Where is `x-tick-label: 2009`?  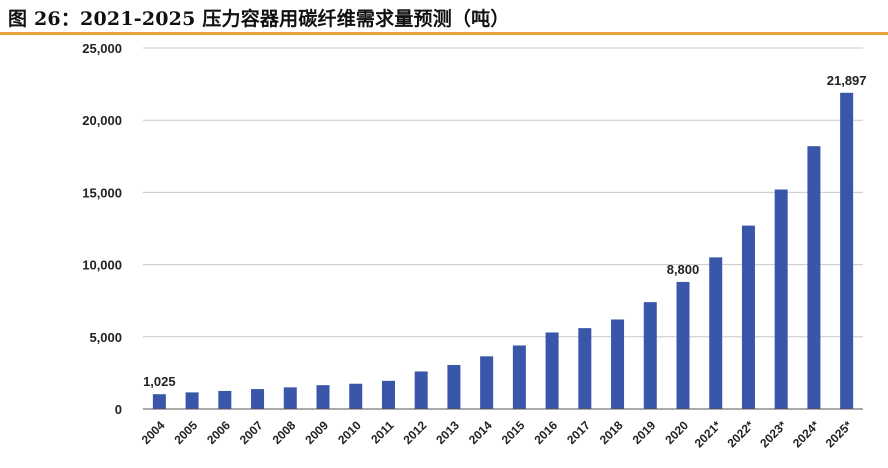
x-tick-label: 2009 is located at coordinates (316, 432).